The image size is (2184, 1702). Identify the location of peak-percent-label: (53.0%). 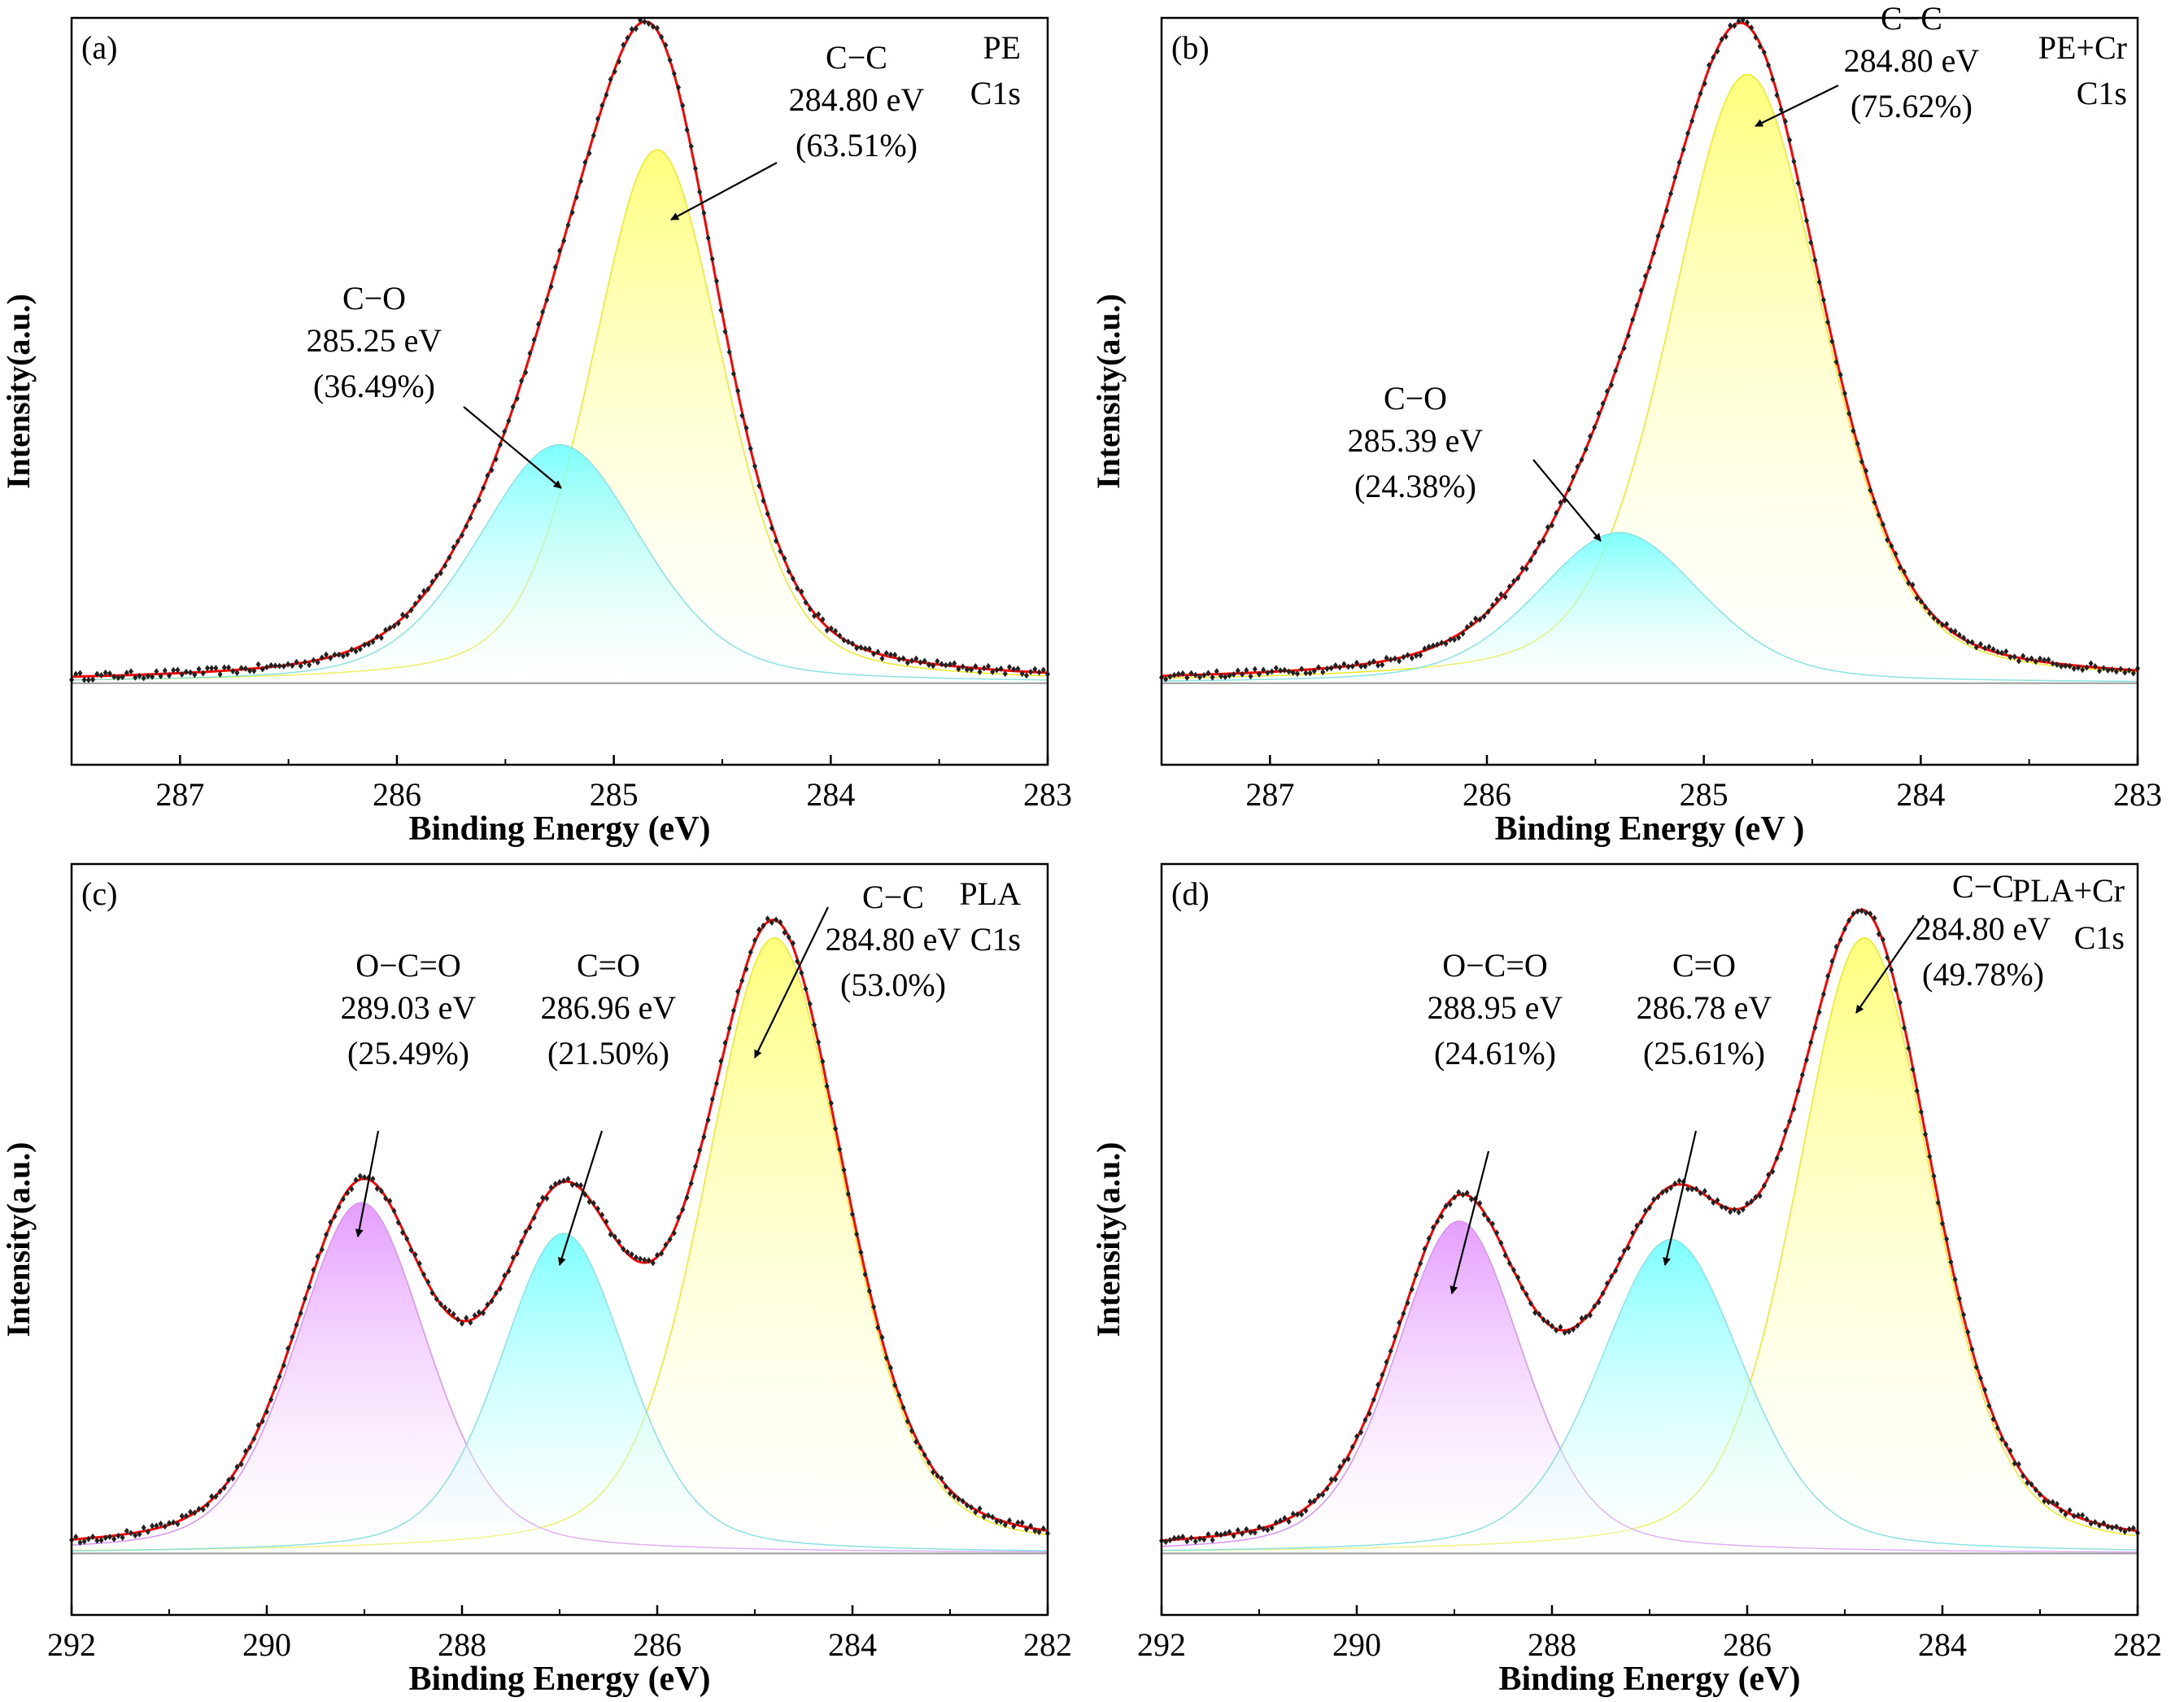
(893, 985).